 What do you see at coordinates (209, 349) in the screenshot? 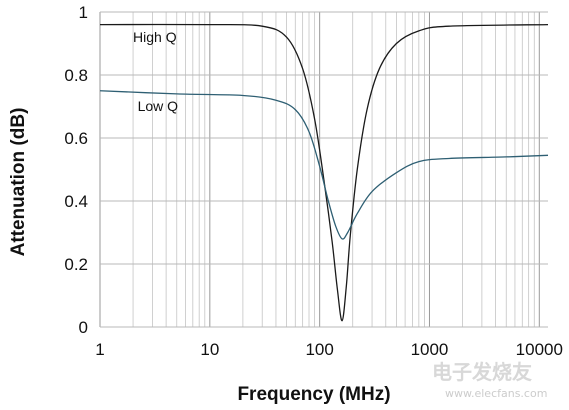
I see `x-tick-label: 10` at bounding box center [209, 349].